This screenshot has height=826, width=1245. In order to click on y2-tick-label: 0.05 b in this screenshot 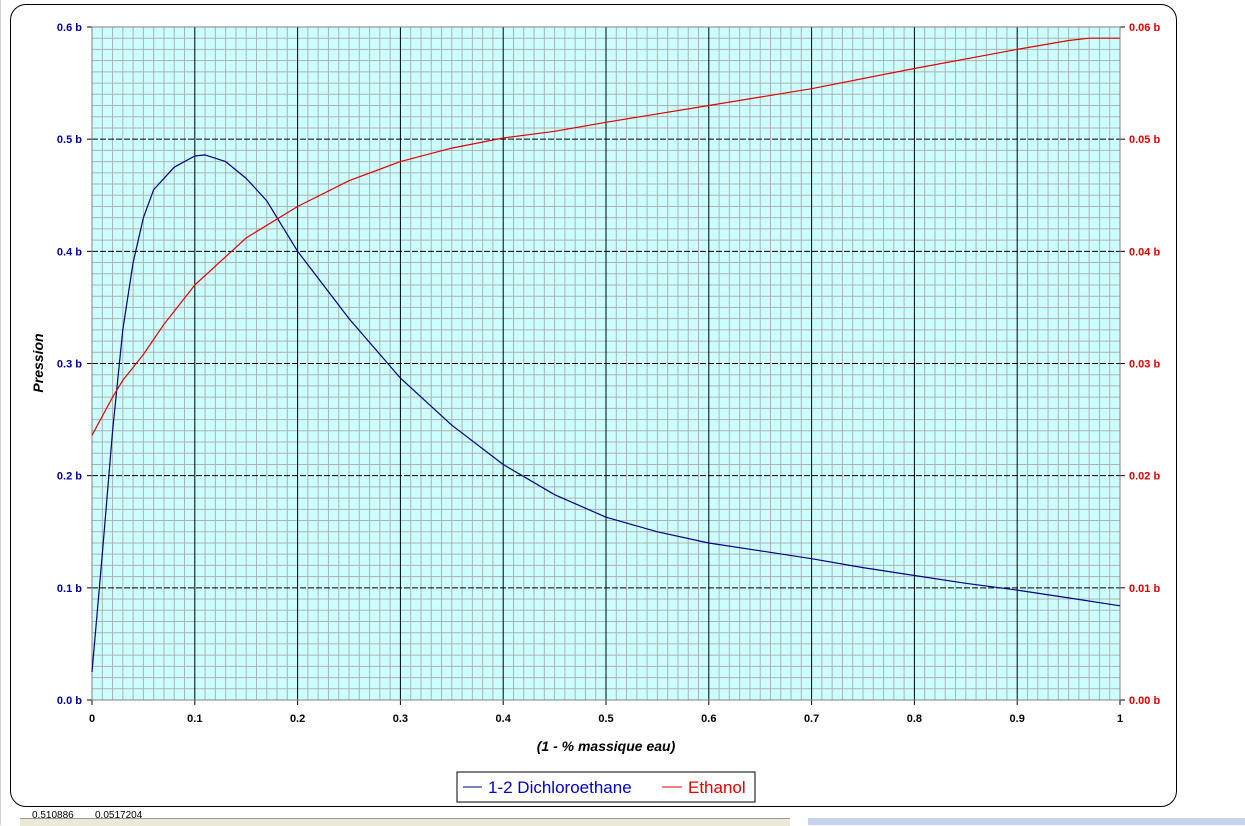, I will do `click(1144, 140)`.